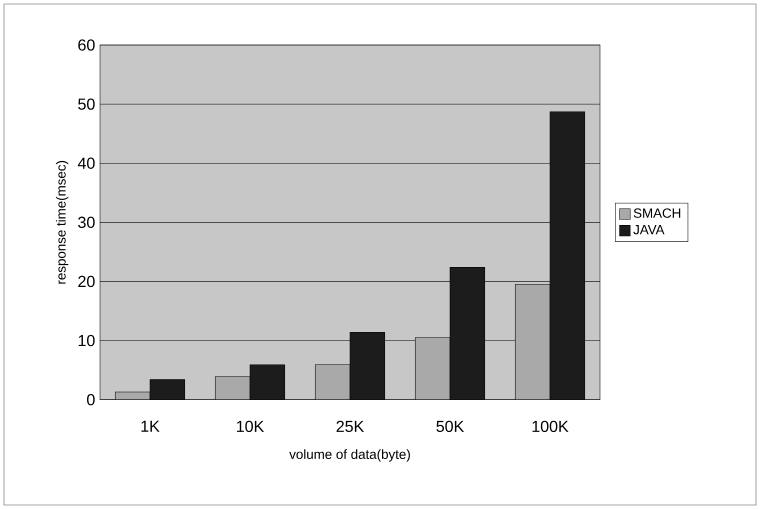 The image size is (760, 509). I want to click on x-tick-label: 1K, so click(150, 426).